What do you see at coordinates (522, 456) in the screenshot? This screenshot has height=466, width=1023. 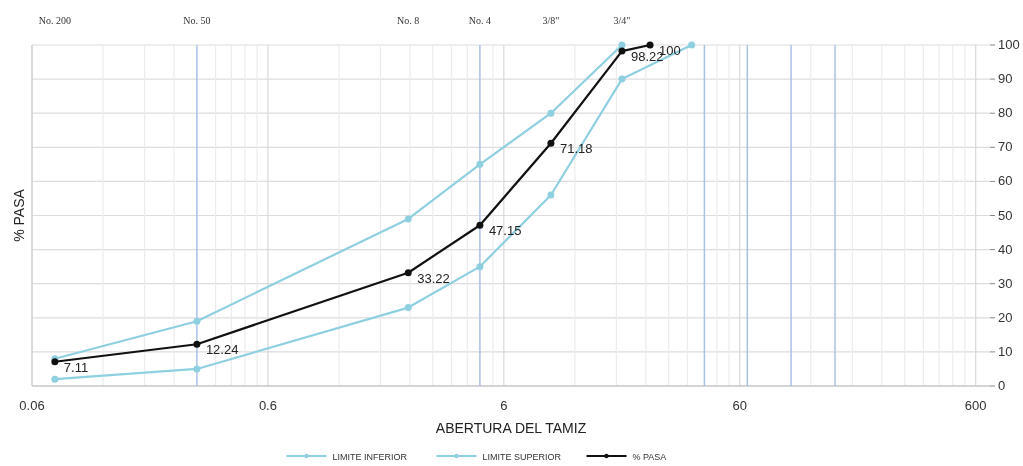 I see `legend-label: LIMITE SUPERIOR` at bounding box center [522, 456].